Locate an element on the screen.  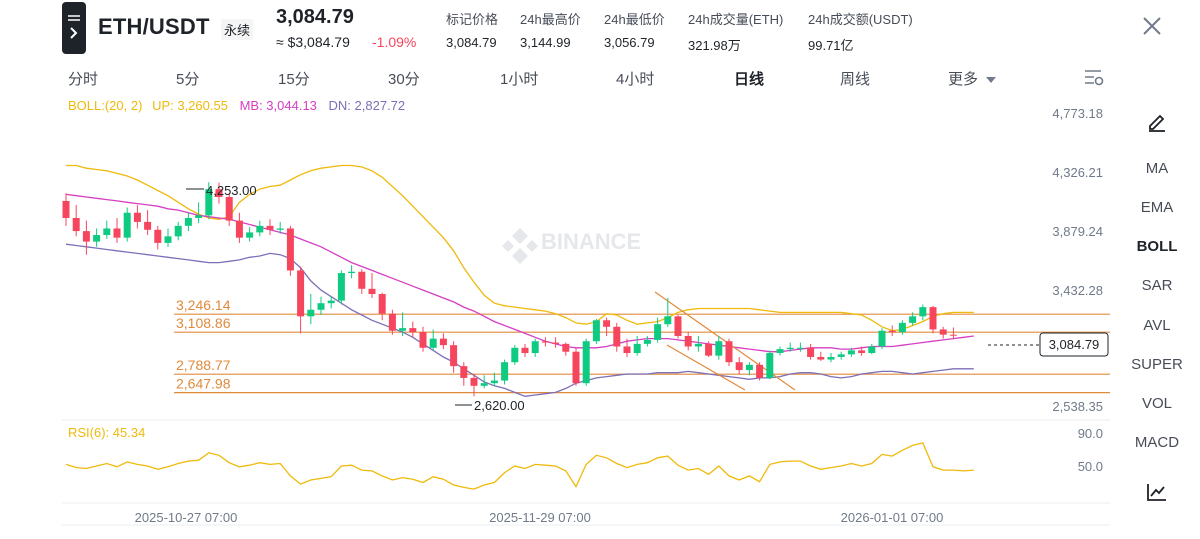
tab-4h: 4小时 is located at coordinates (635, 79).